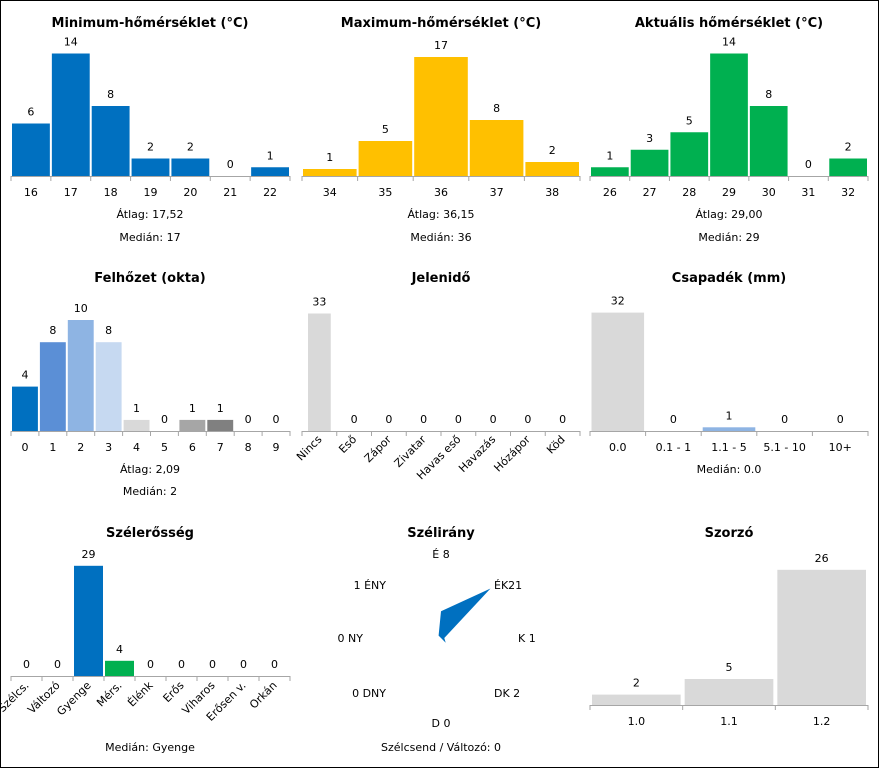 This screenshot has width=879, height=768. Describe the element at coordinates (636, 699) in the screenshot. I see `factor-bar-1.0` at that location.